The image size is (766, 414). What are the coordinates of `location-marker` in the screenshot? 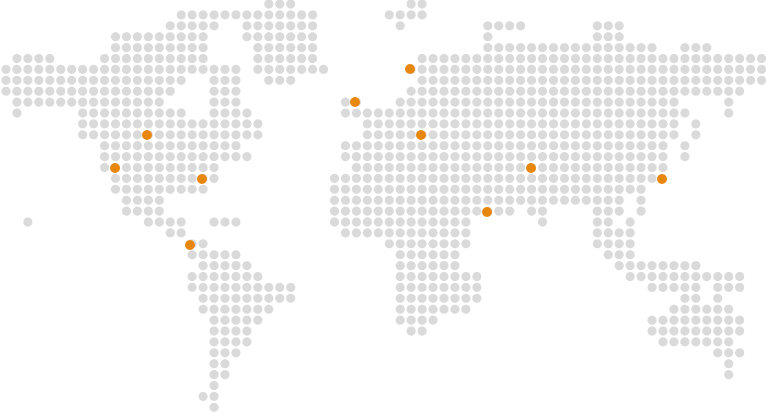 It's located at (421, 135).